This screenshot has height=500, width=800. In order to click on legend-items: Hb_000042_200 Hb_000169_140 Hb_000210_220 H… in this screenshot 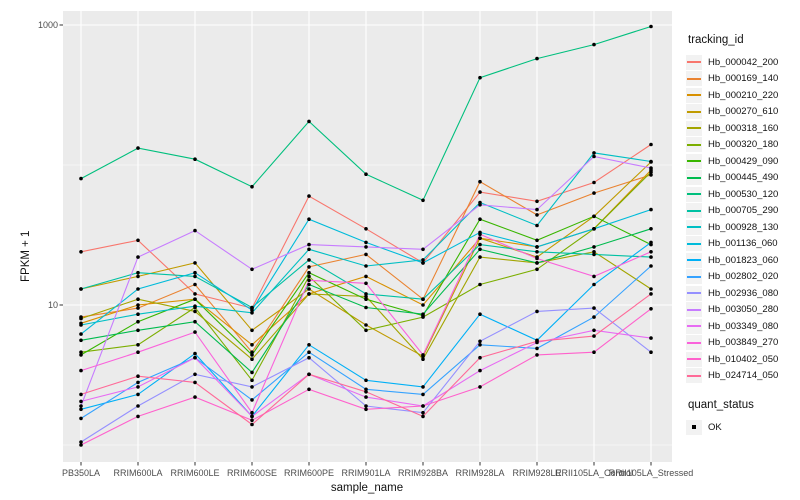, I will do `click(742, 219)`.